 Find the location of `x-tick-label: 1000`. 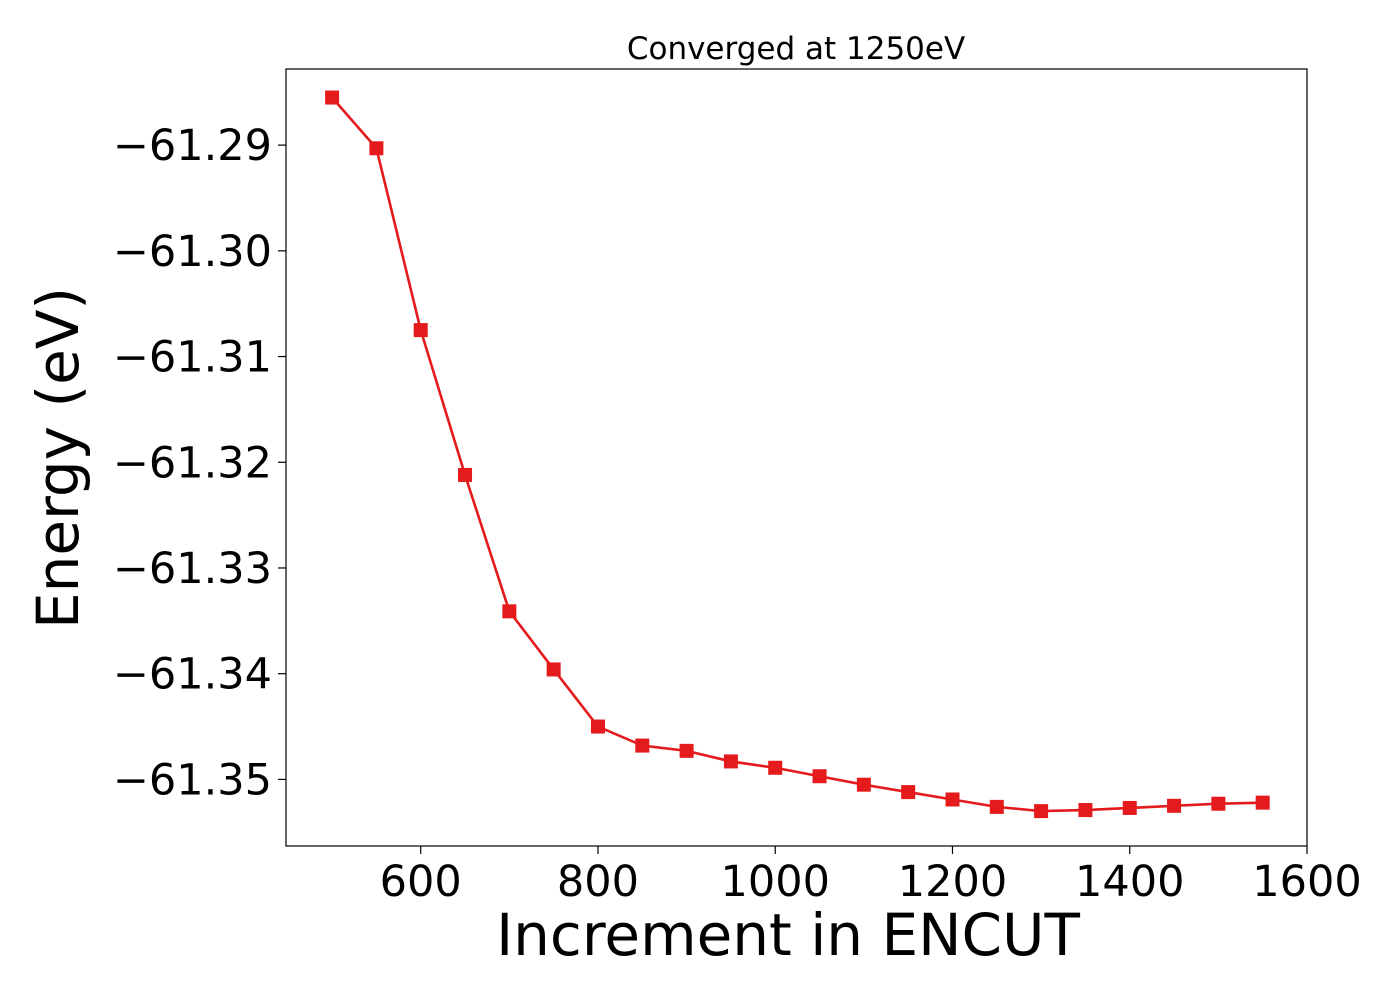

x-tick-label: 1000 is located at coordinates (775, 882).